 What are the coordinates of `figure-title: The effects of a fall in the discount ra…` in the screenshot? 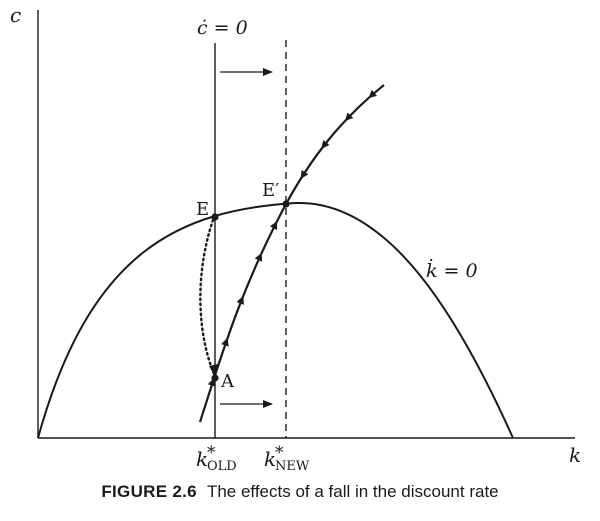 It's located at (352, 491).